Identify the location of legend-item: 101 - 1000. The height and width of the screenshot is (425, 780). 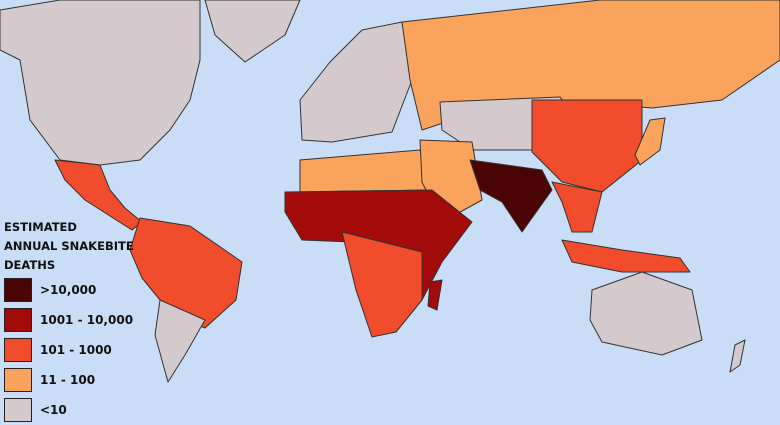
(74, 350).